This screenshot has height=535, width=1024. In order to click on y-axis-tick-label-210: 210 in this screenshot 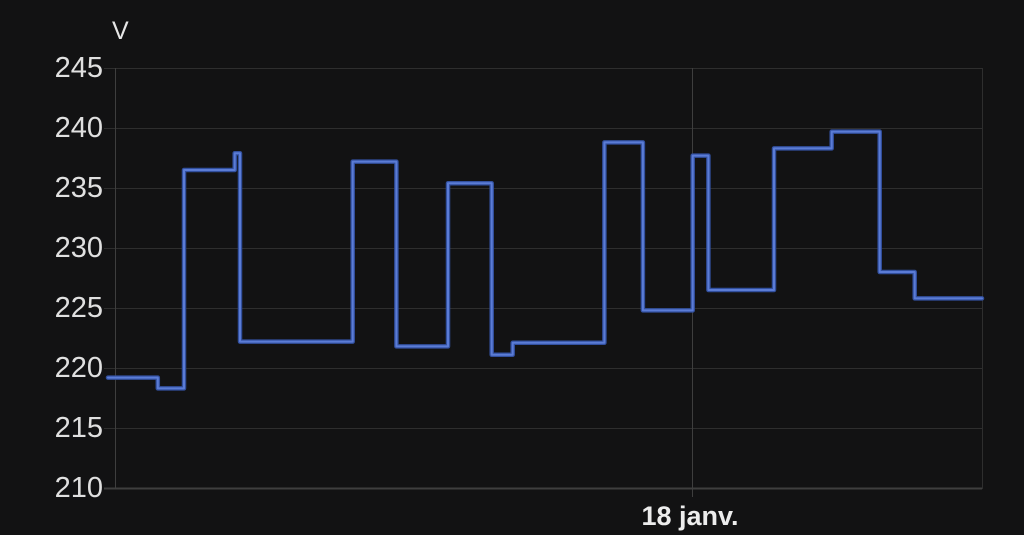, I will do `click(78, 488)`.